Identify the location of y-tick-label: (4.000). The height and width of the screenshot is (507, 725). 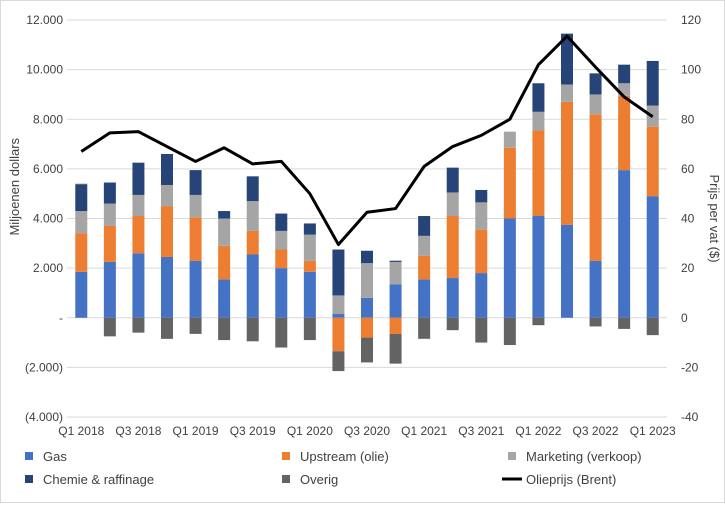
(44, 417).